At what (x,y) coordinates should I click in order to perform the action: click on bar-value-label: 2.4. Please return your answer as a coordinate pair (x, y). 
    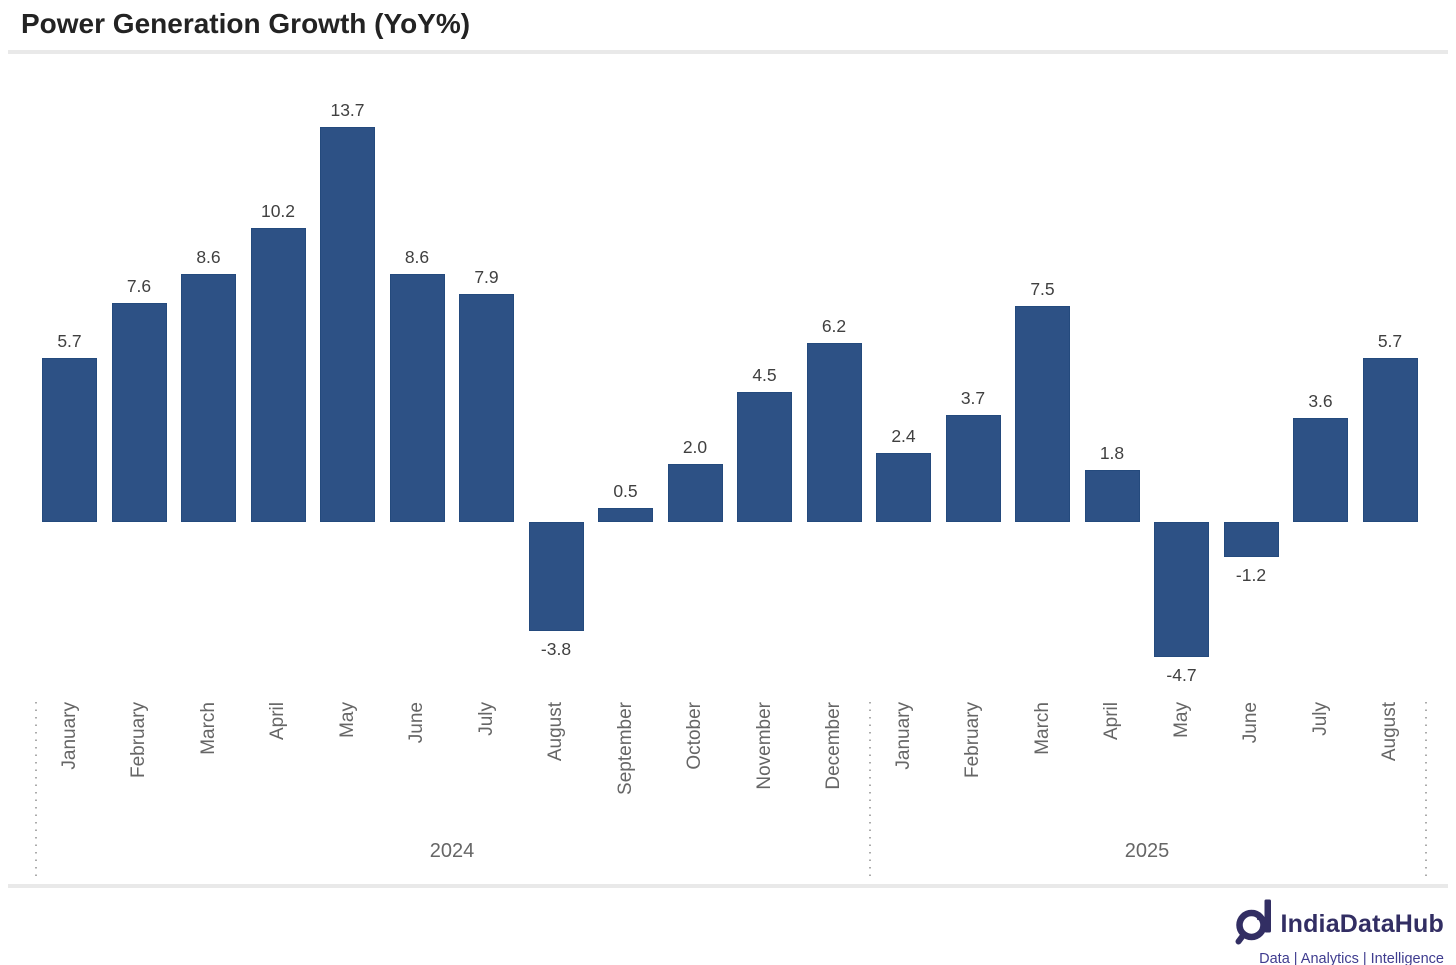
    Looking at the image, I should click on (903, 435).